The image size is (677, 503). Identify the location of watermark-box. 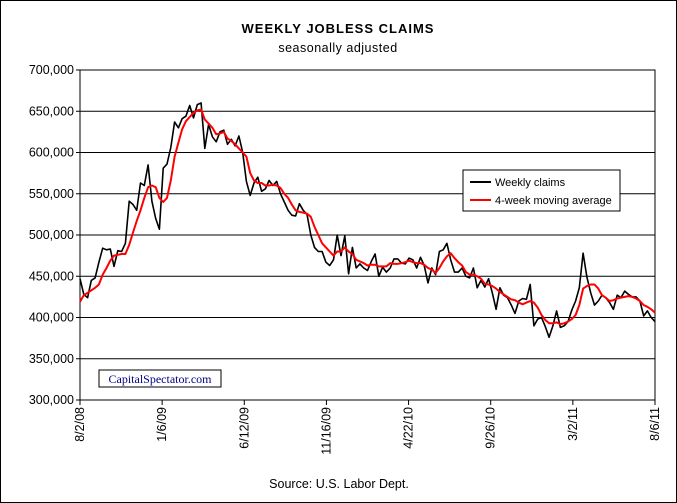
(160, 378).